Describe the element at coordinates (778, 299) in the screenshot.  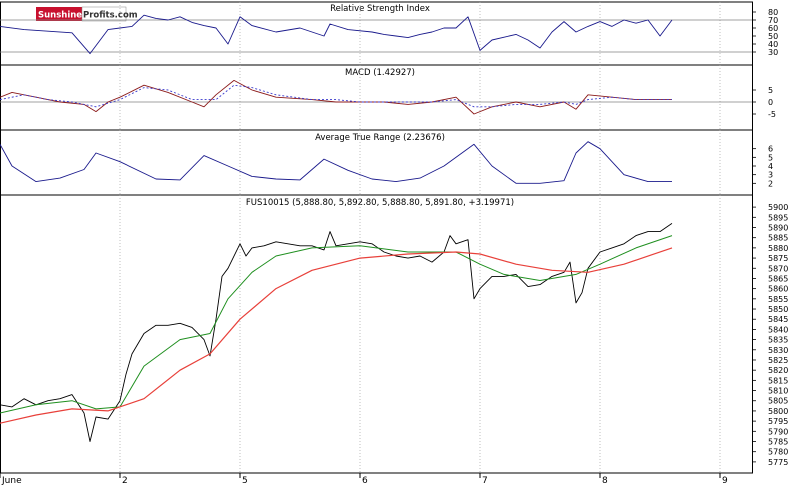
I see `y-tick-label: 5855` at that location.